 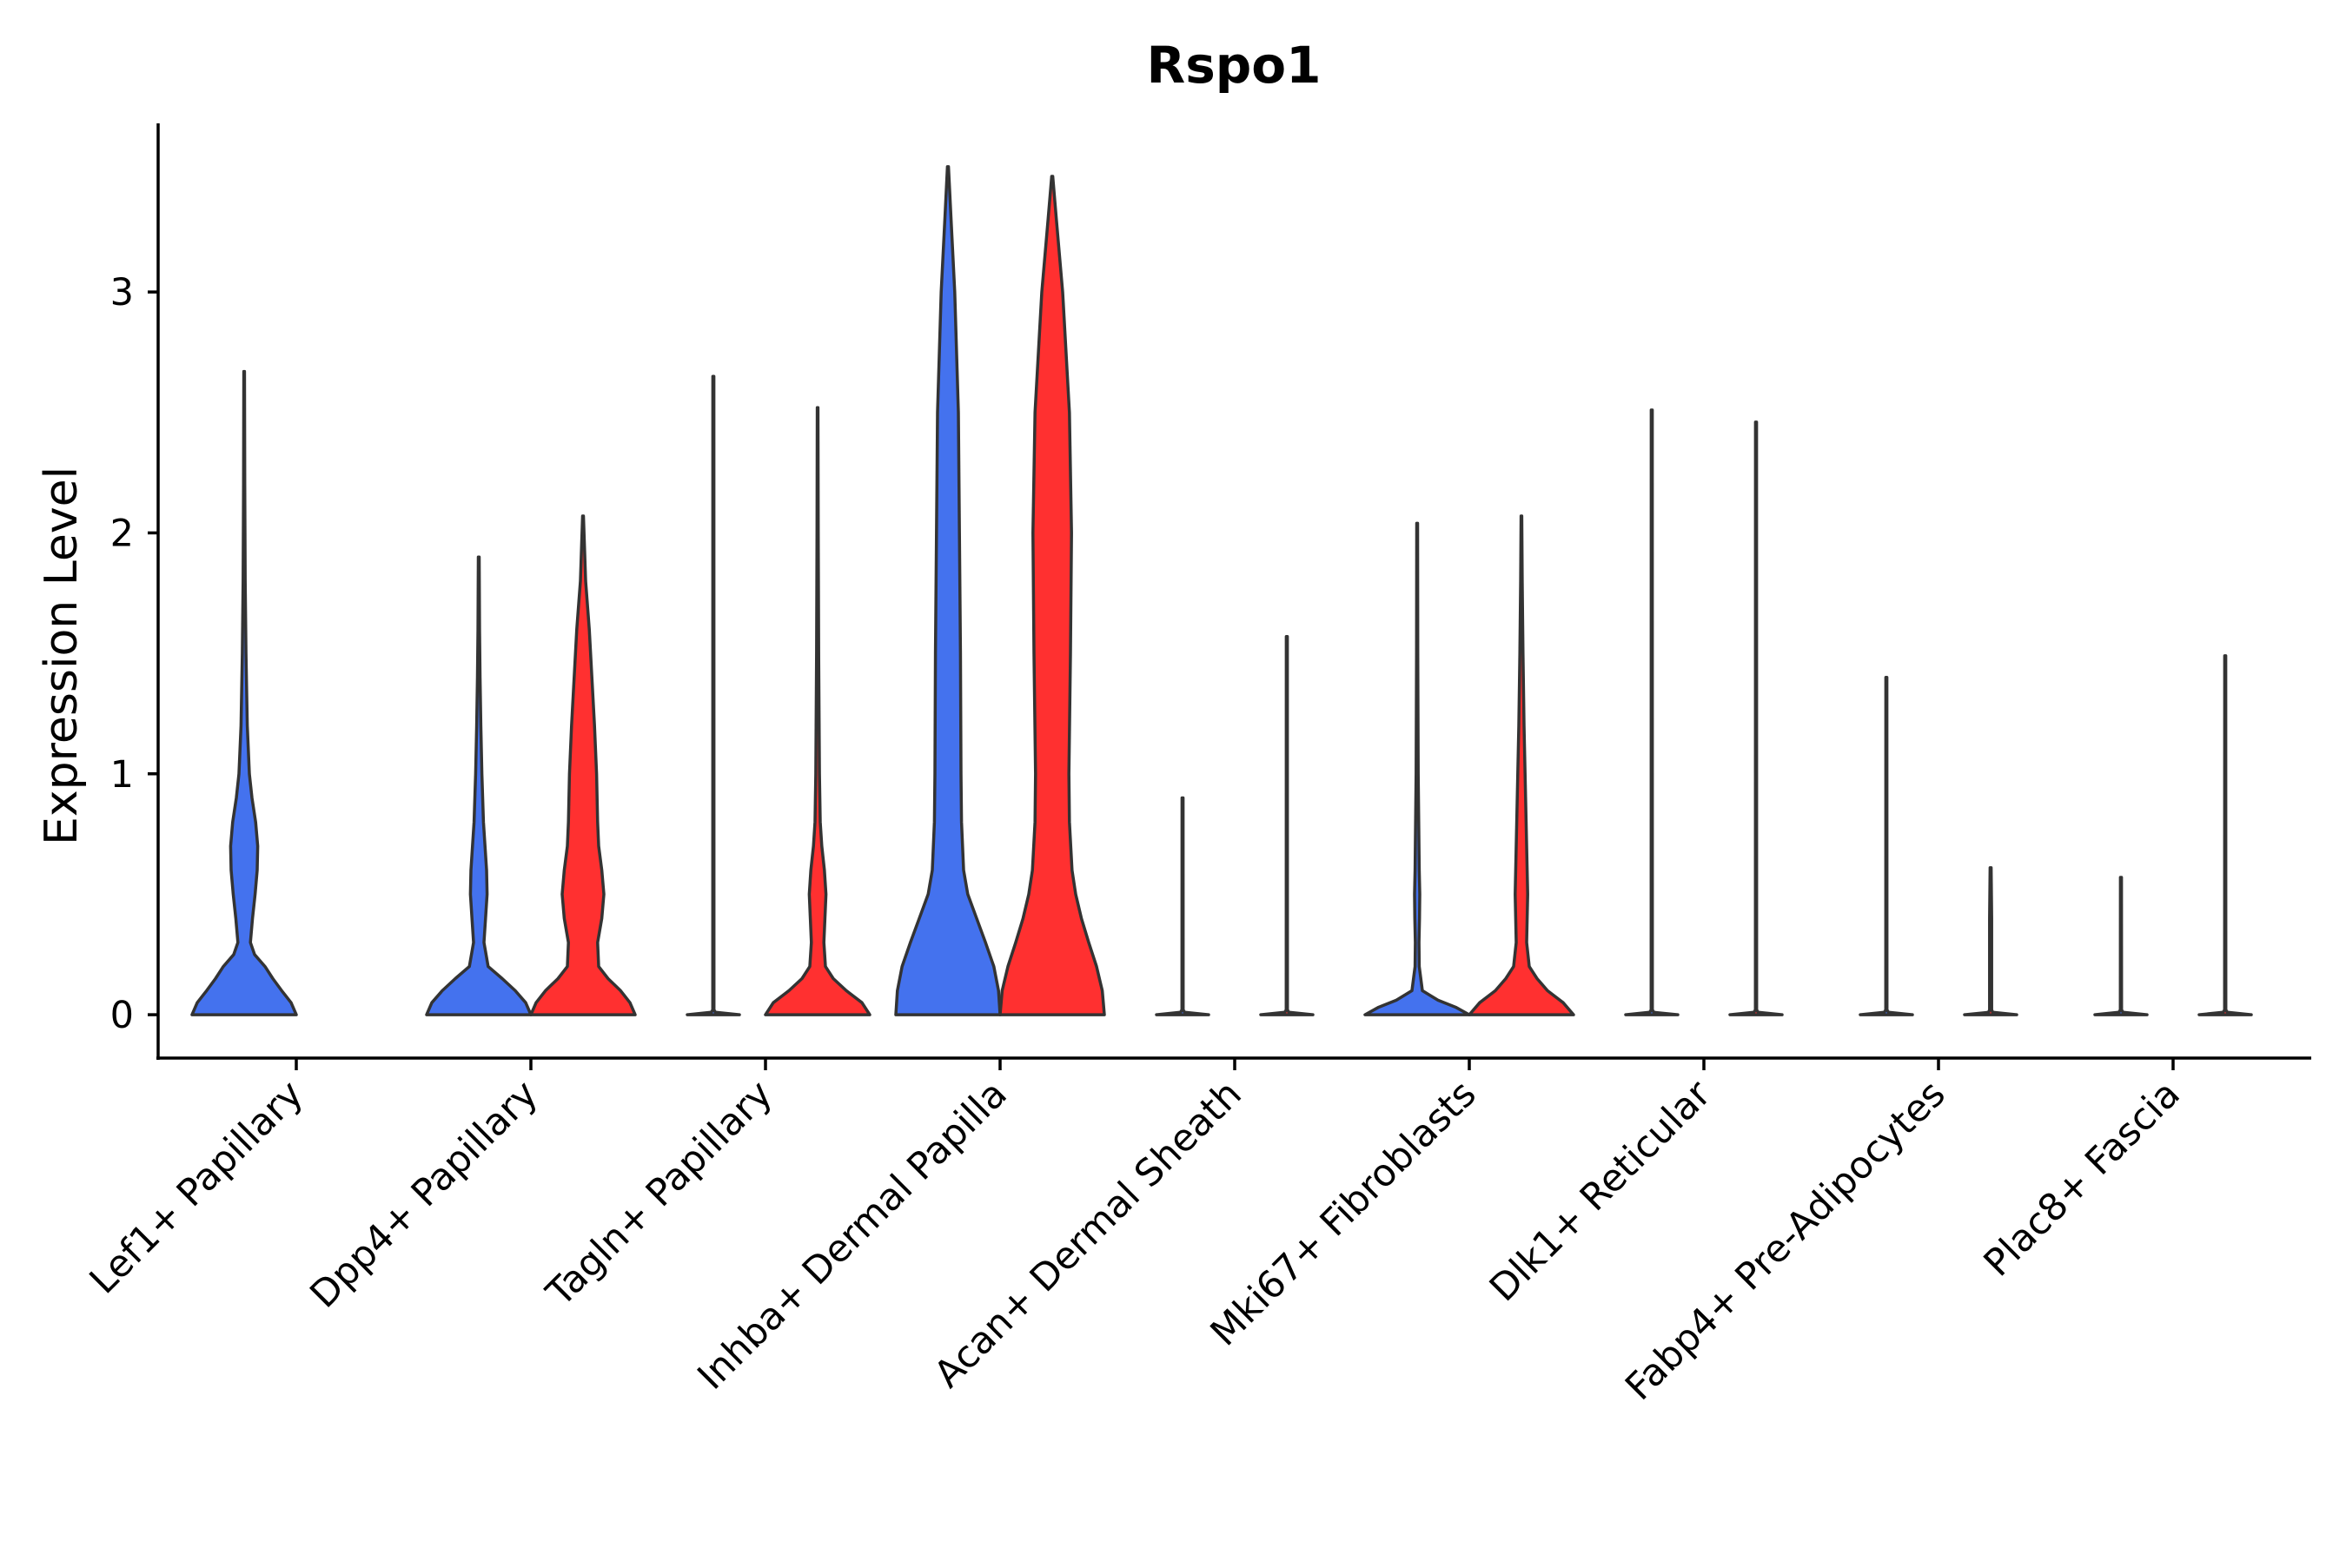 What do you see at coordinates (424, 1194) in the screenshot?
I see `x-tick-label-2: Dpp4+ Papillary` at bounding box center [424, 1194].